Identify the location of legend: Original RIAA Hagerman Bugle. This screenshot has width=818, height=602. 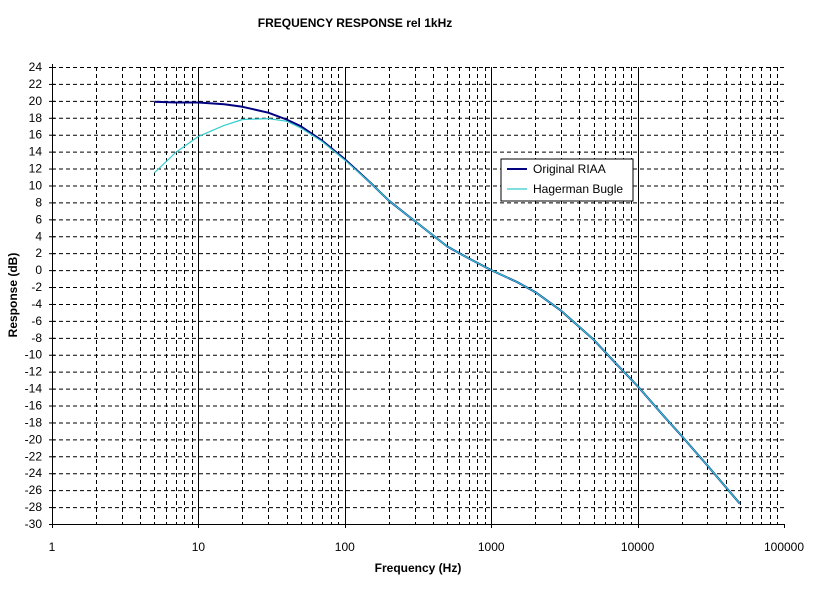
(567, 180).